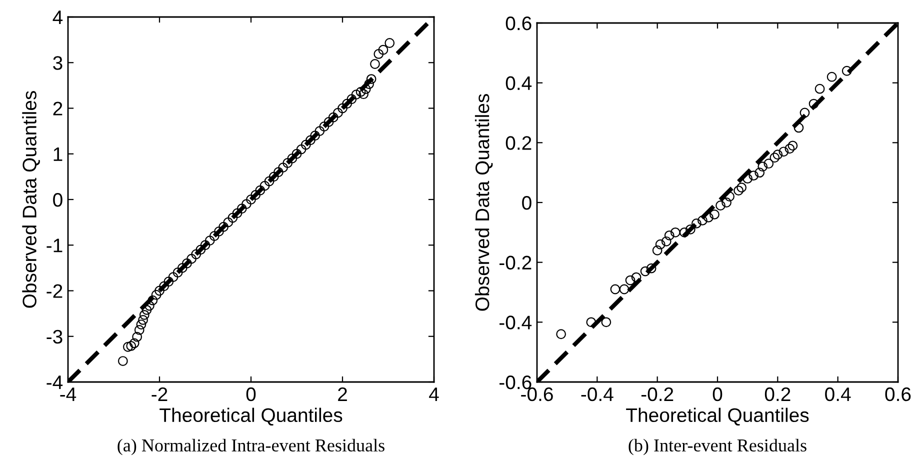 The width and height of the screenshot is (912, 470). Describe the element at coordinates (516, 382) in the screenshot. I see `y-tick-label: -0.6` at that location.